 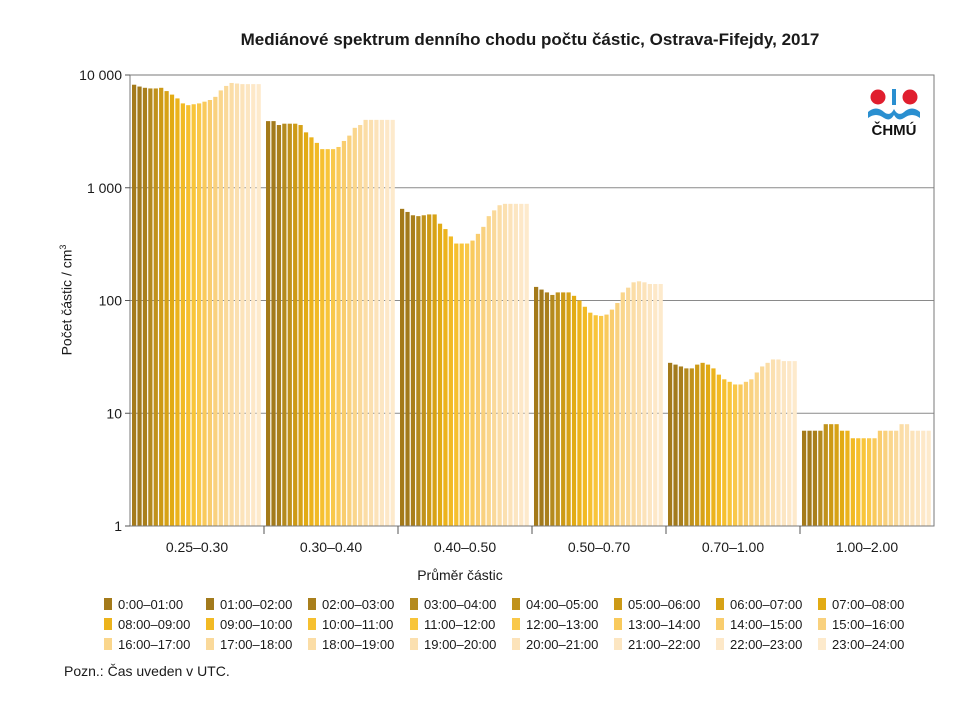 What do you see at coordinates (766, 644) in the screenshot?
I see `legend-label: 22:00–23:00` at bounding box center [766, 644].